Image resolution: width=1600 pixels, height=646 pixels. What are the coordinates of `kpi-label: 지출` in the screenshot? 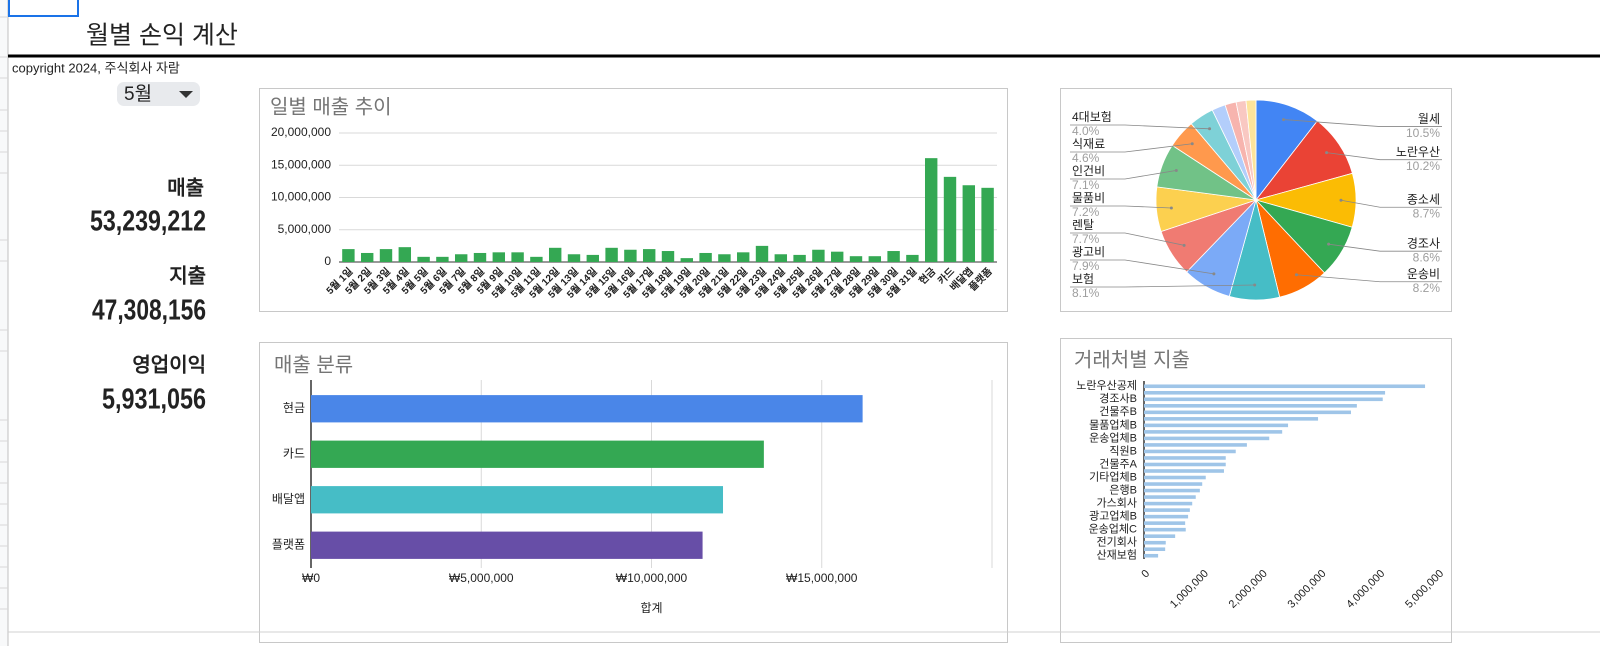 It's located at (187, 275).